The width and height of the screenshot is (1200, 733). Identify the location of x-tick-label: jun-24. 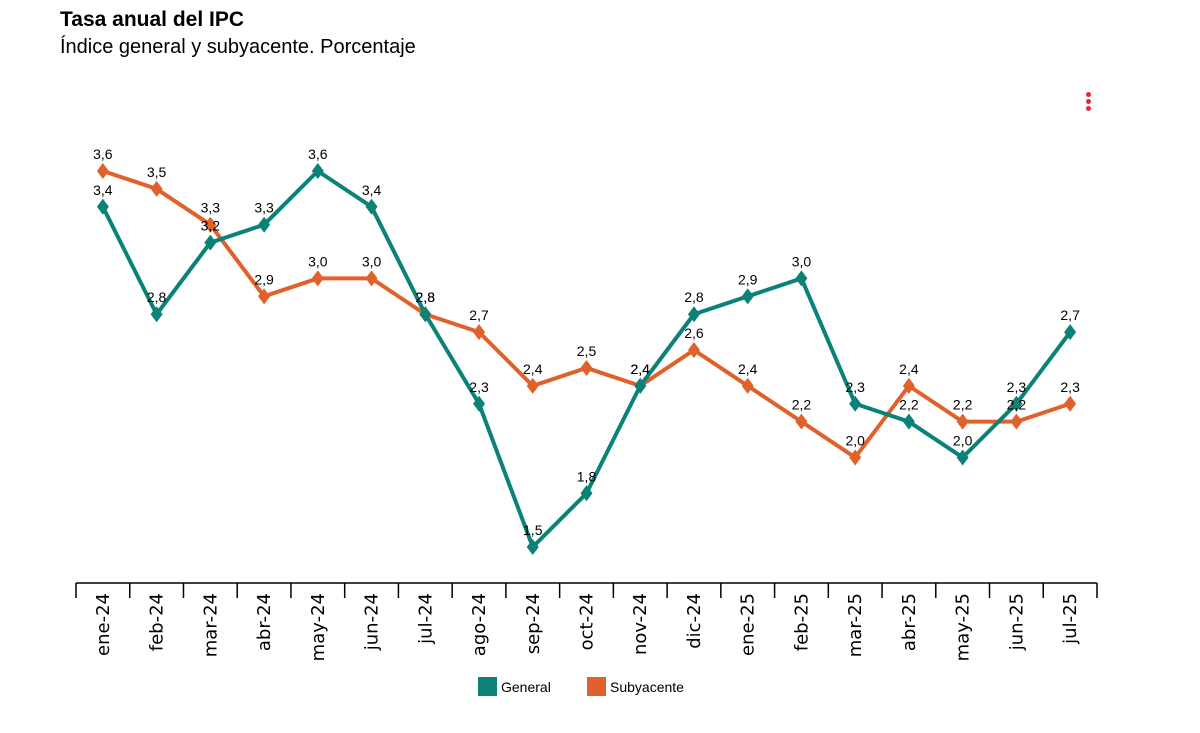
(372, 622).